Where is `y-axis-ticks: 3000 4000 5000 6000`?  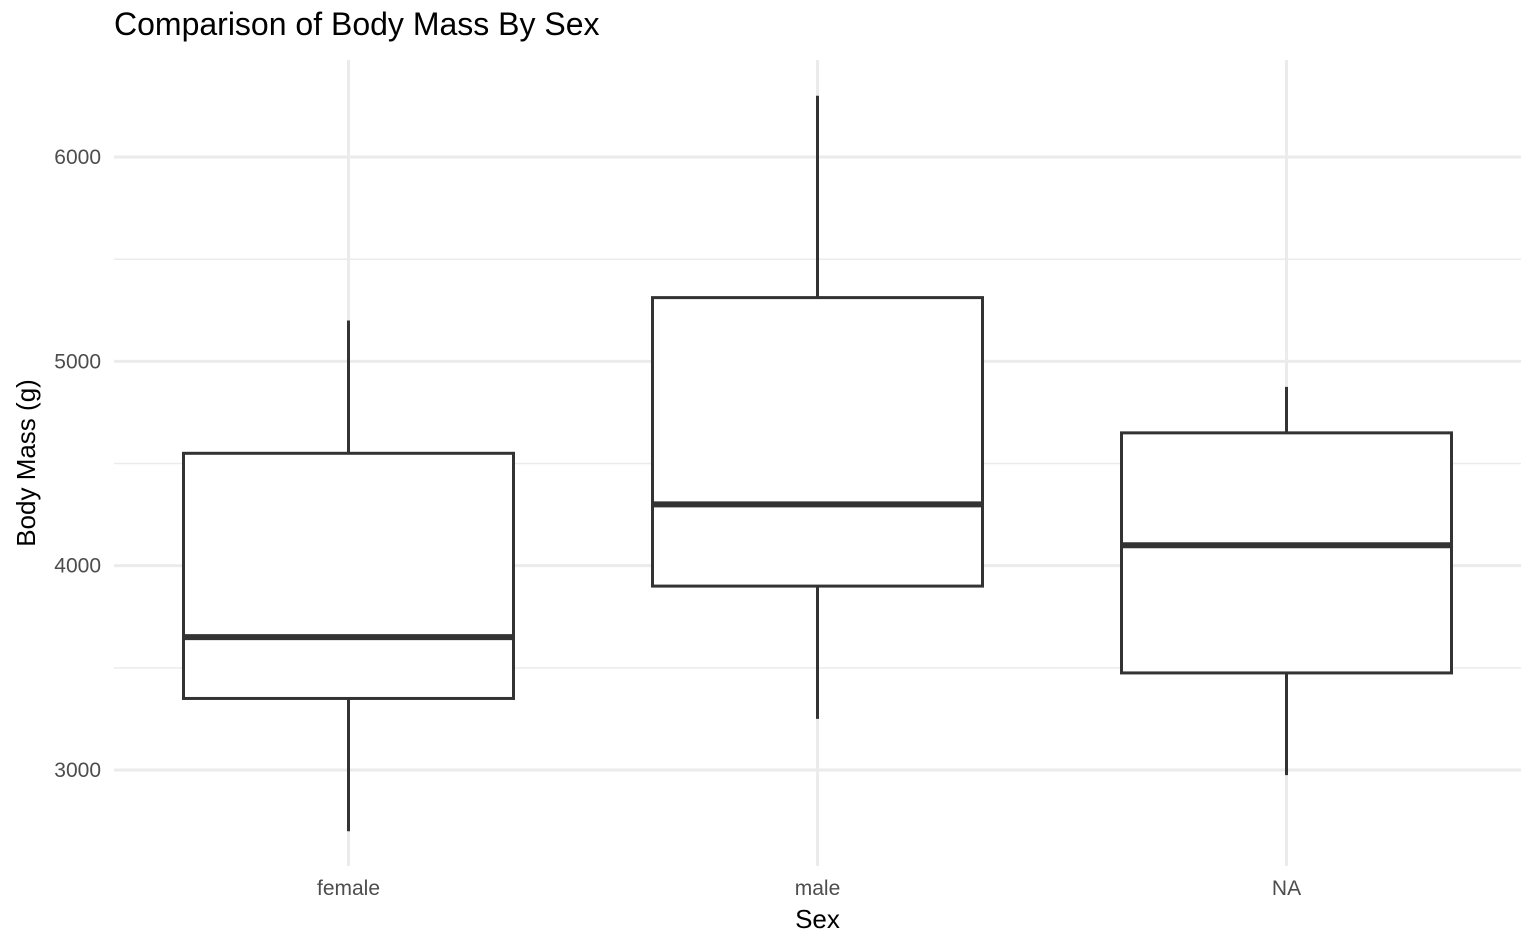 y-axis-ticks: 3000 4000 5000 6000 is located at coordinates (77, 464).